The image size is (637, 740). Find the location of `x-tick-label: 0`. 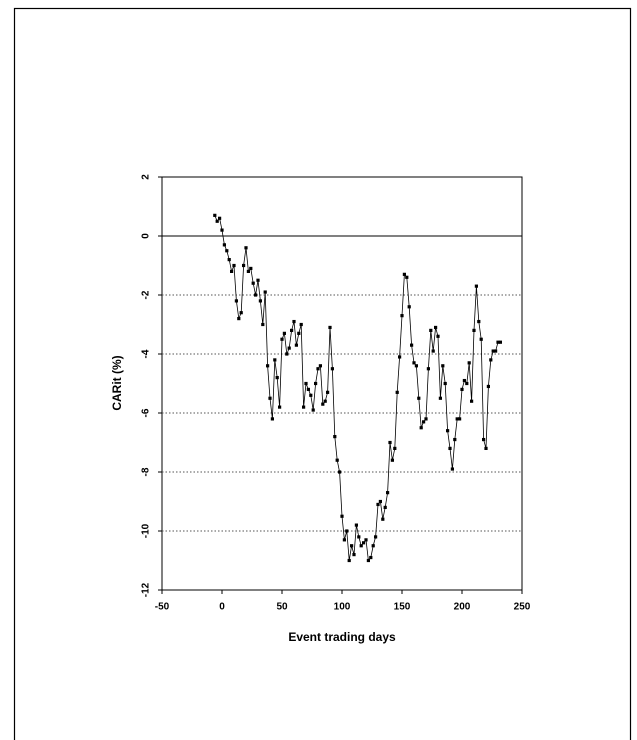

x-tick-label: 0 is located at coordinates (222, 607).